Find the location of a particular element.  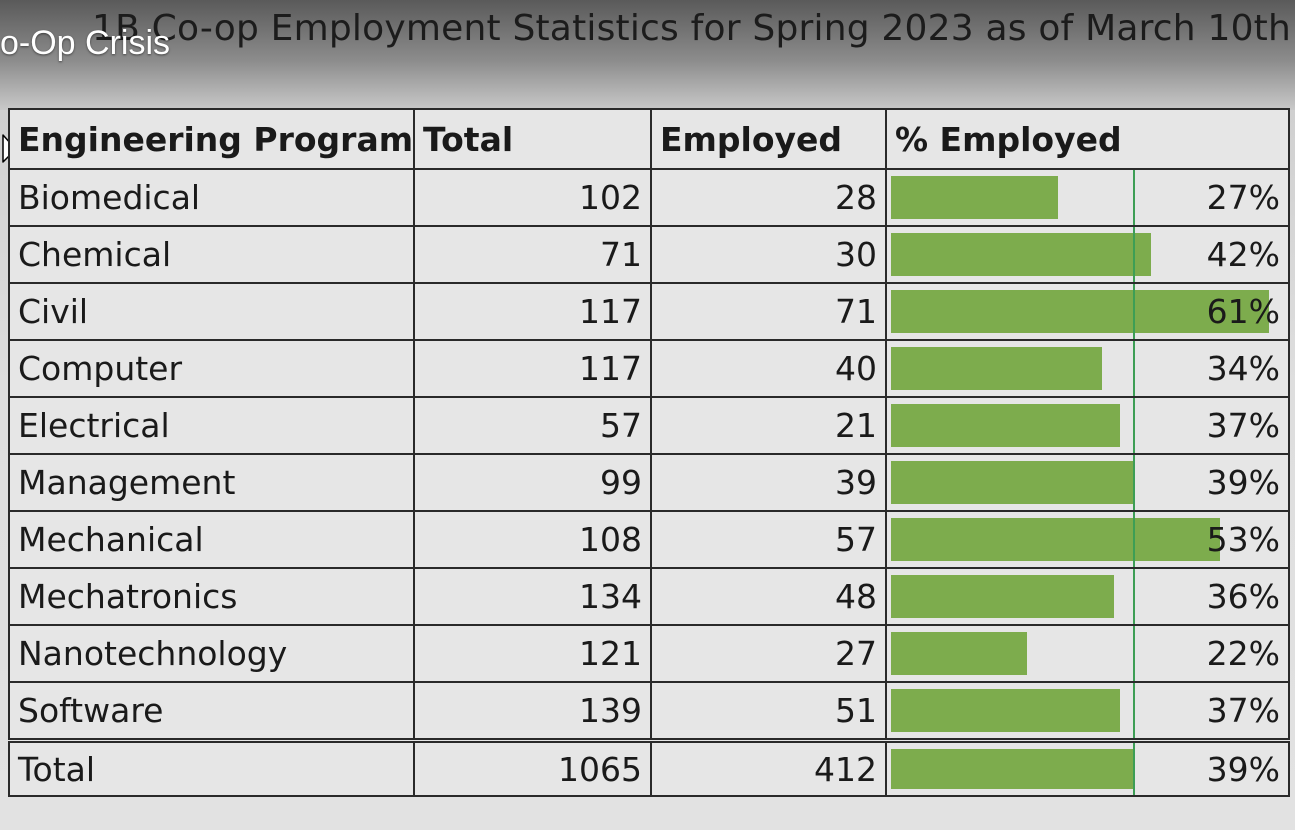

table-row: Chemical 71 30 42% is located at coordinates (649, 254).